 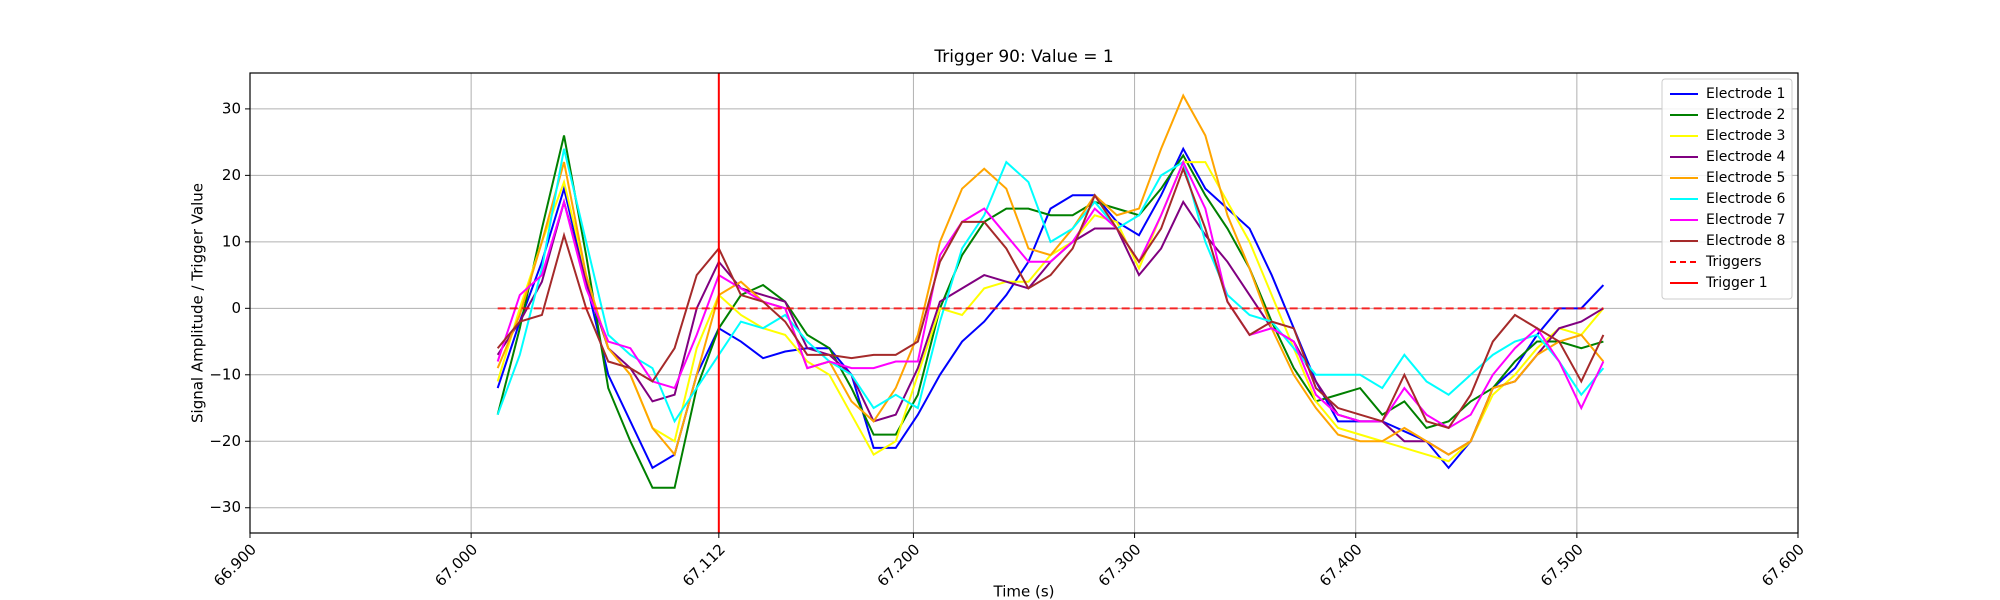 I want to click on y-tick-label: −30, so click(x=225, y=507).